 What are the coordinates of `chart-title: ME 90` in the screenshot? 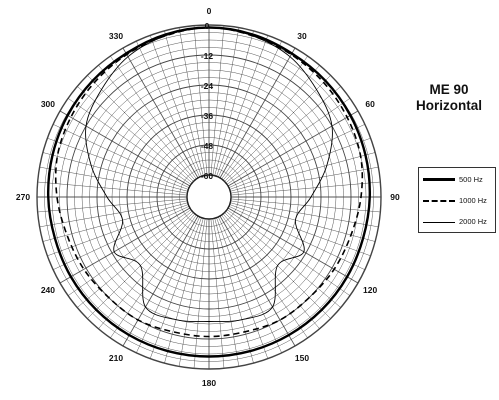 It's located at (449, 89).